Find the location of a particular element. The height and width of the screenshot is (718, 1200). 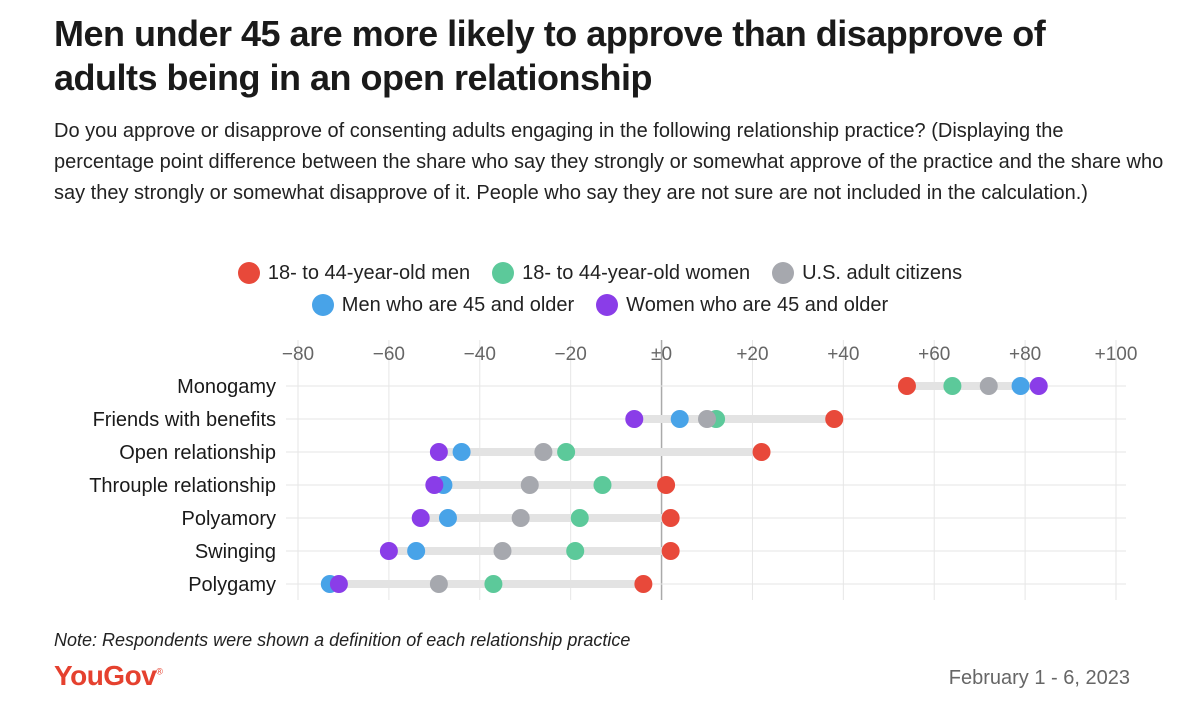

x-tick-label: +40 is located at coordinates (843, 354).